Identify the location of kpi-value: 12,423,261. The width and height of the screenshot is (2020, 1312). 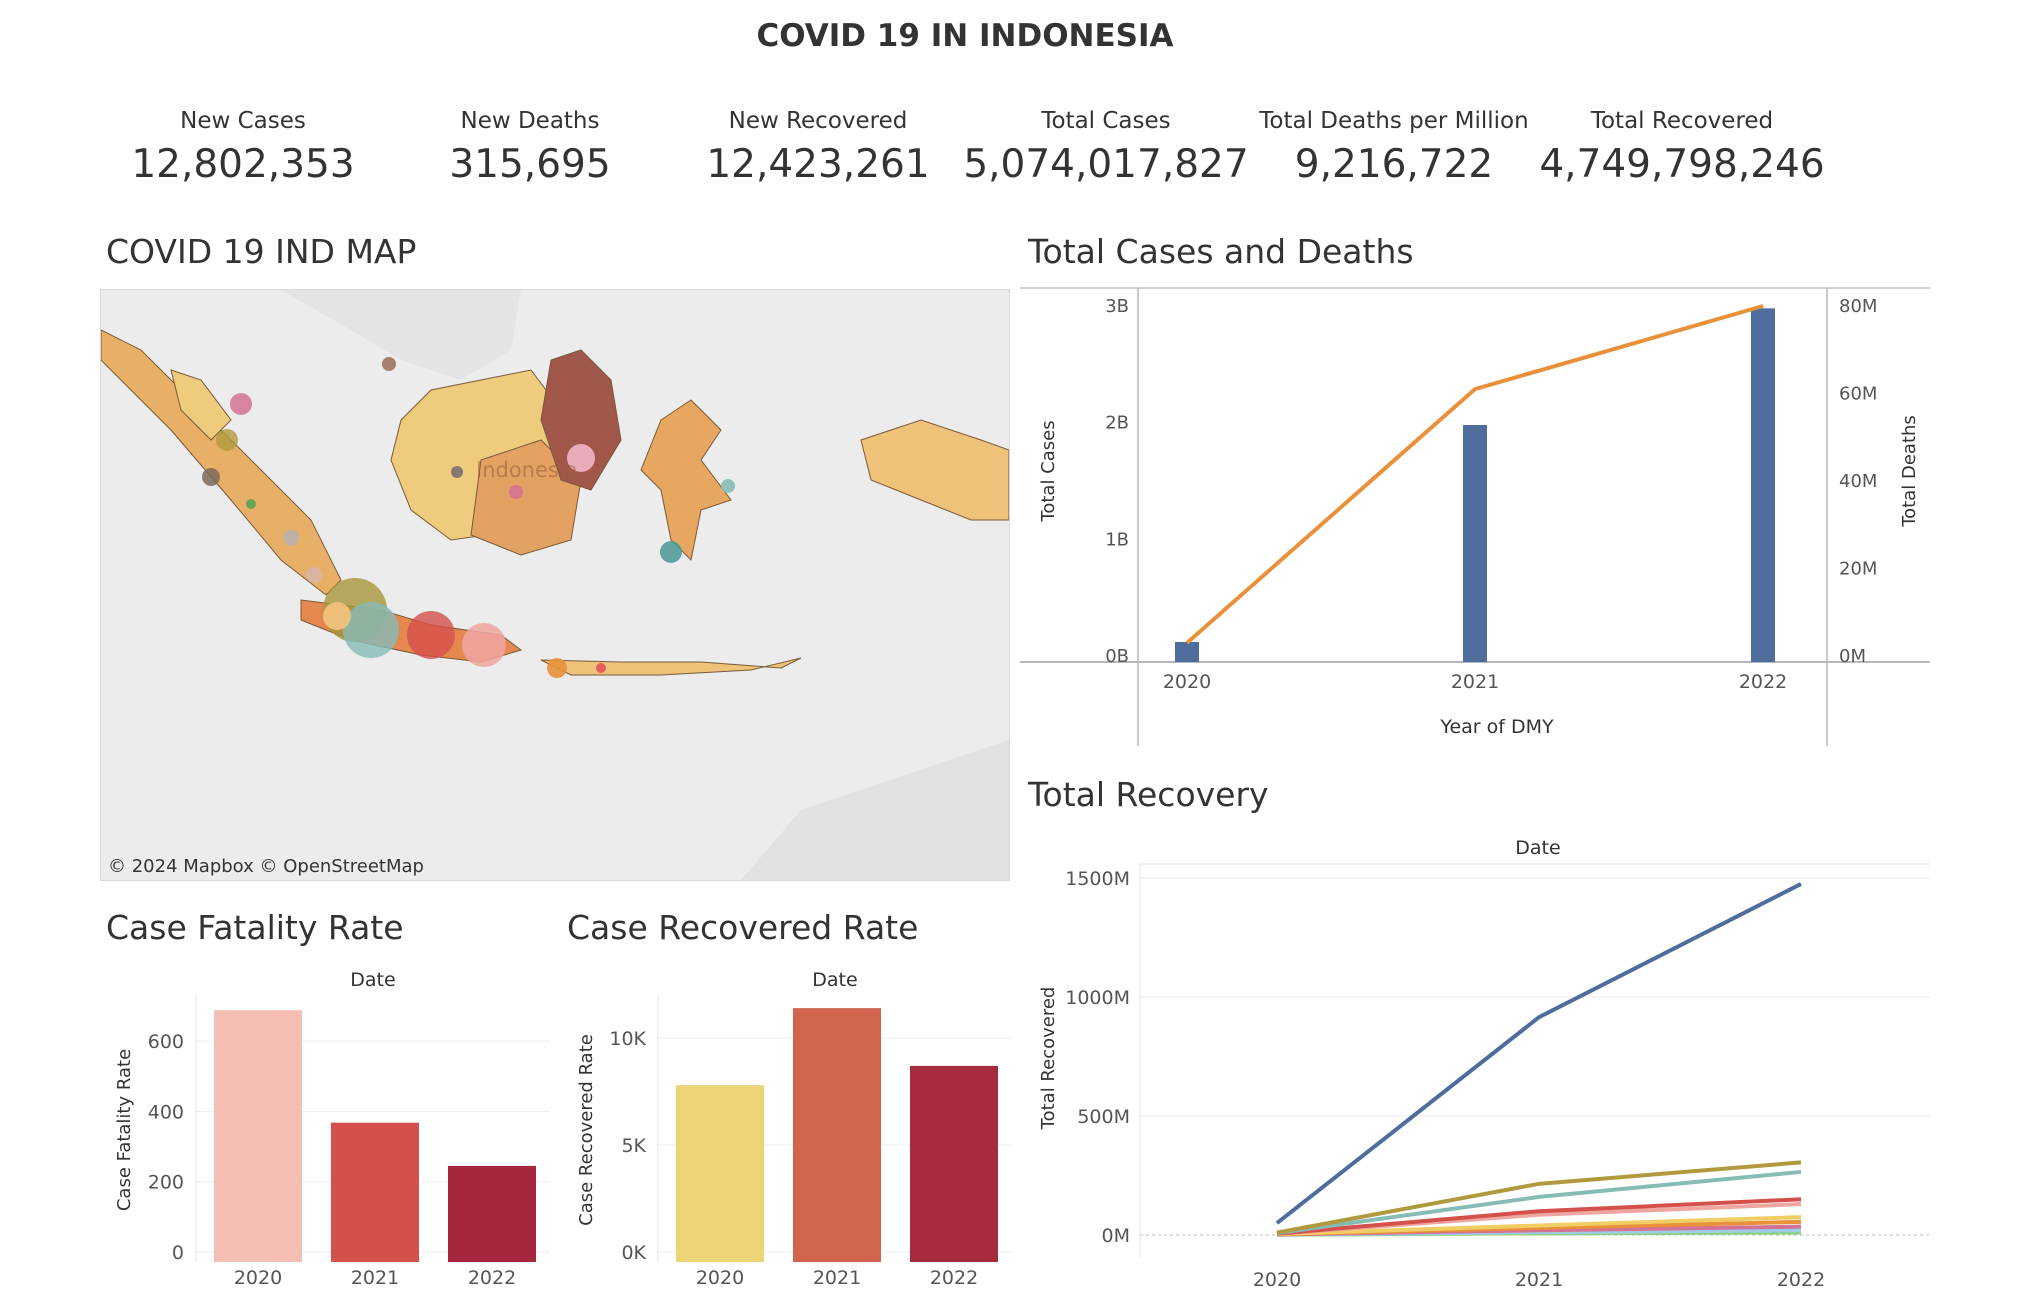
(818, 164).